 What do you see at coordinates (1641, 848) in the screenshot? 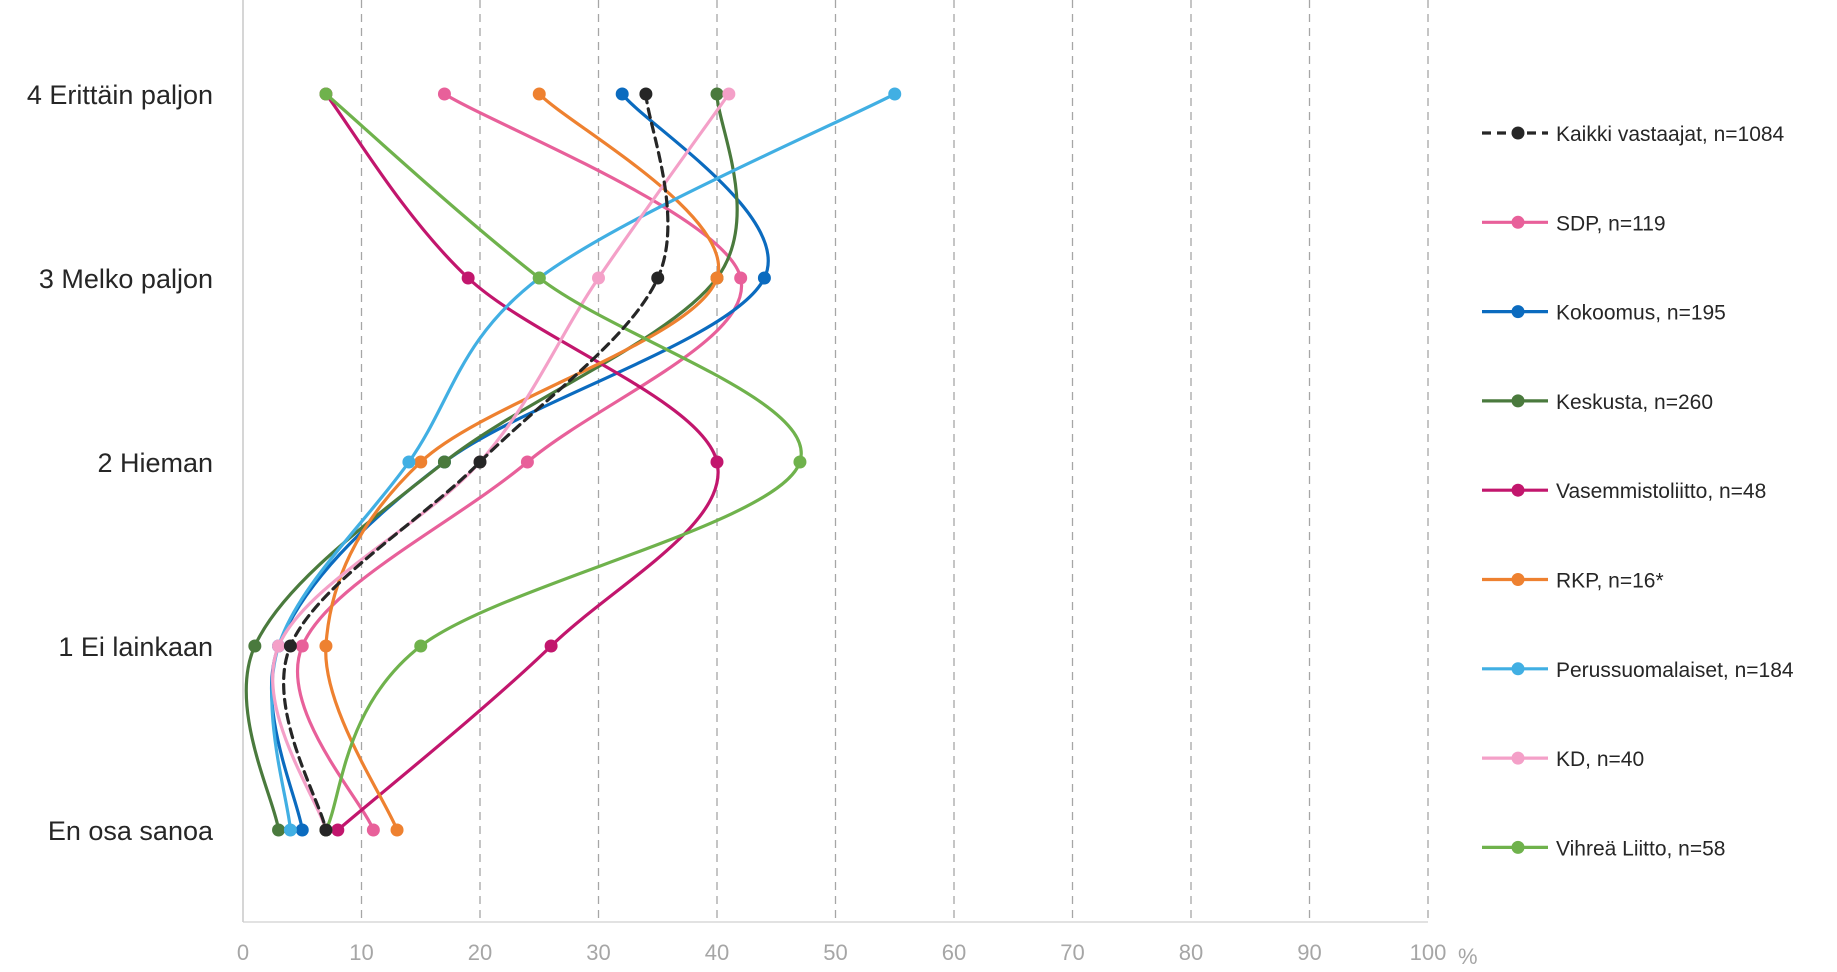
I see `legend-label: Vihreä Liitto, n=58` at bounding box center [1641, 848].